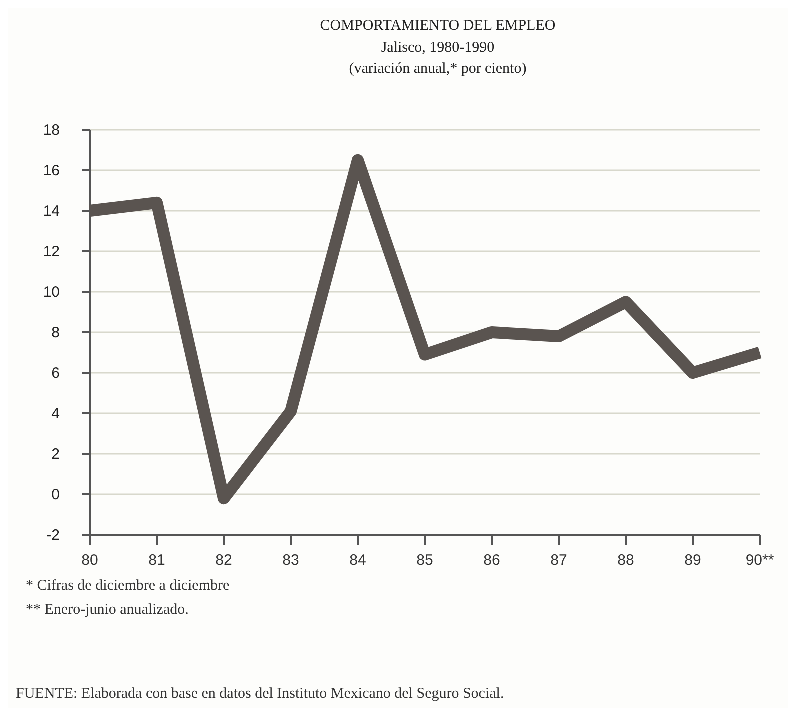  I want to click on chart-title: COMPORTAMIENTO DEL EMPLEO, so click(438, 26).